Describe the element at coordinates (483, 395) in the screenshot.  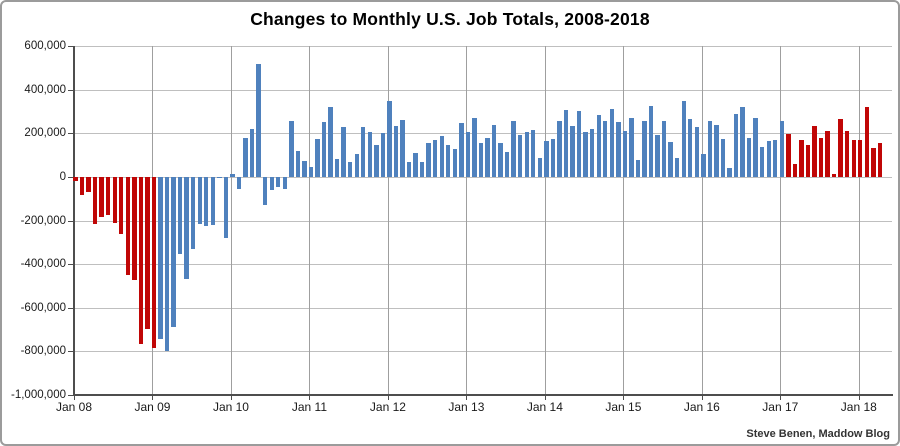
I see `x-axis-line` at that location.